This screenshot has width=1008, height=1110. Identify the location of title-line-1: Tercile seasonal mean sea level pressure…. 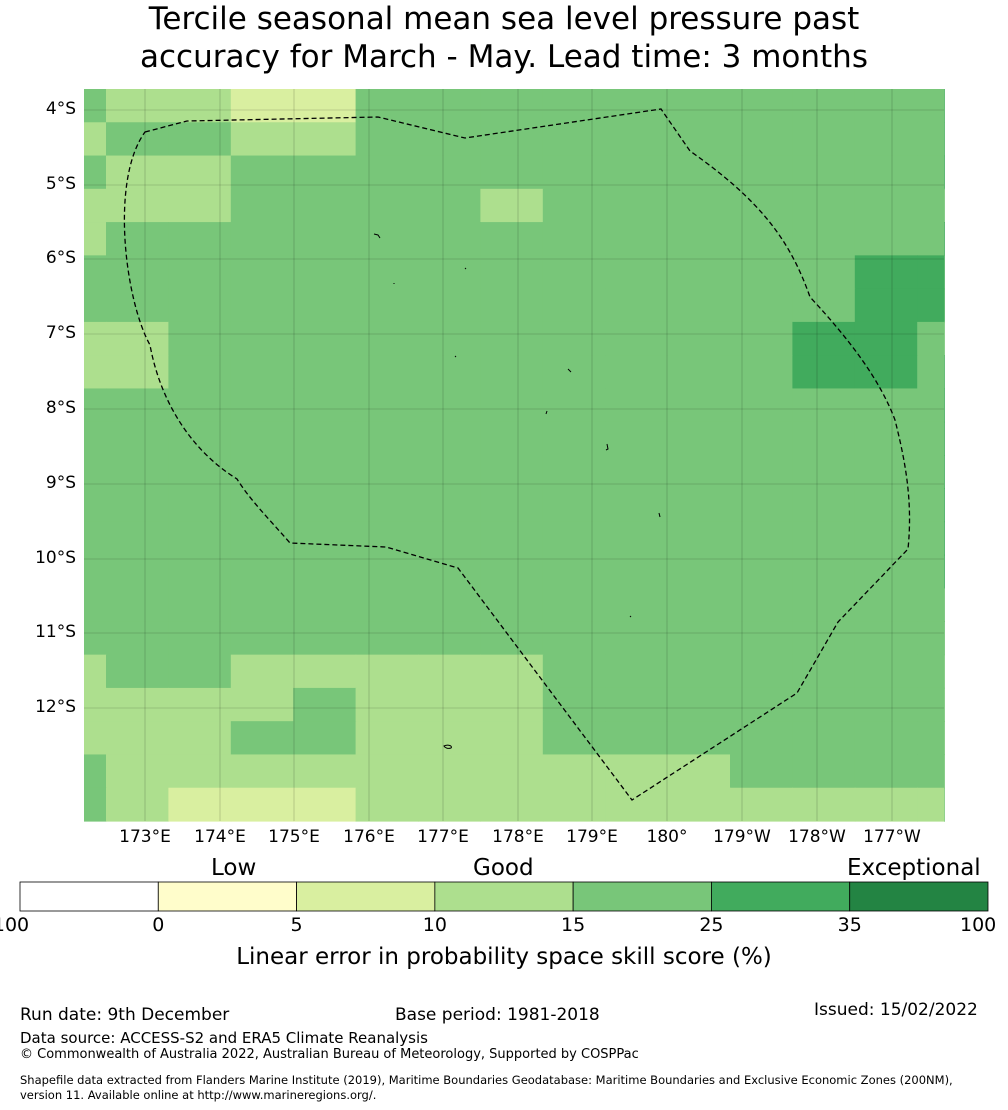
(504, 19).